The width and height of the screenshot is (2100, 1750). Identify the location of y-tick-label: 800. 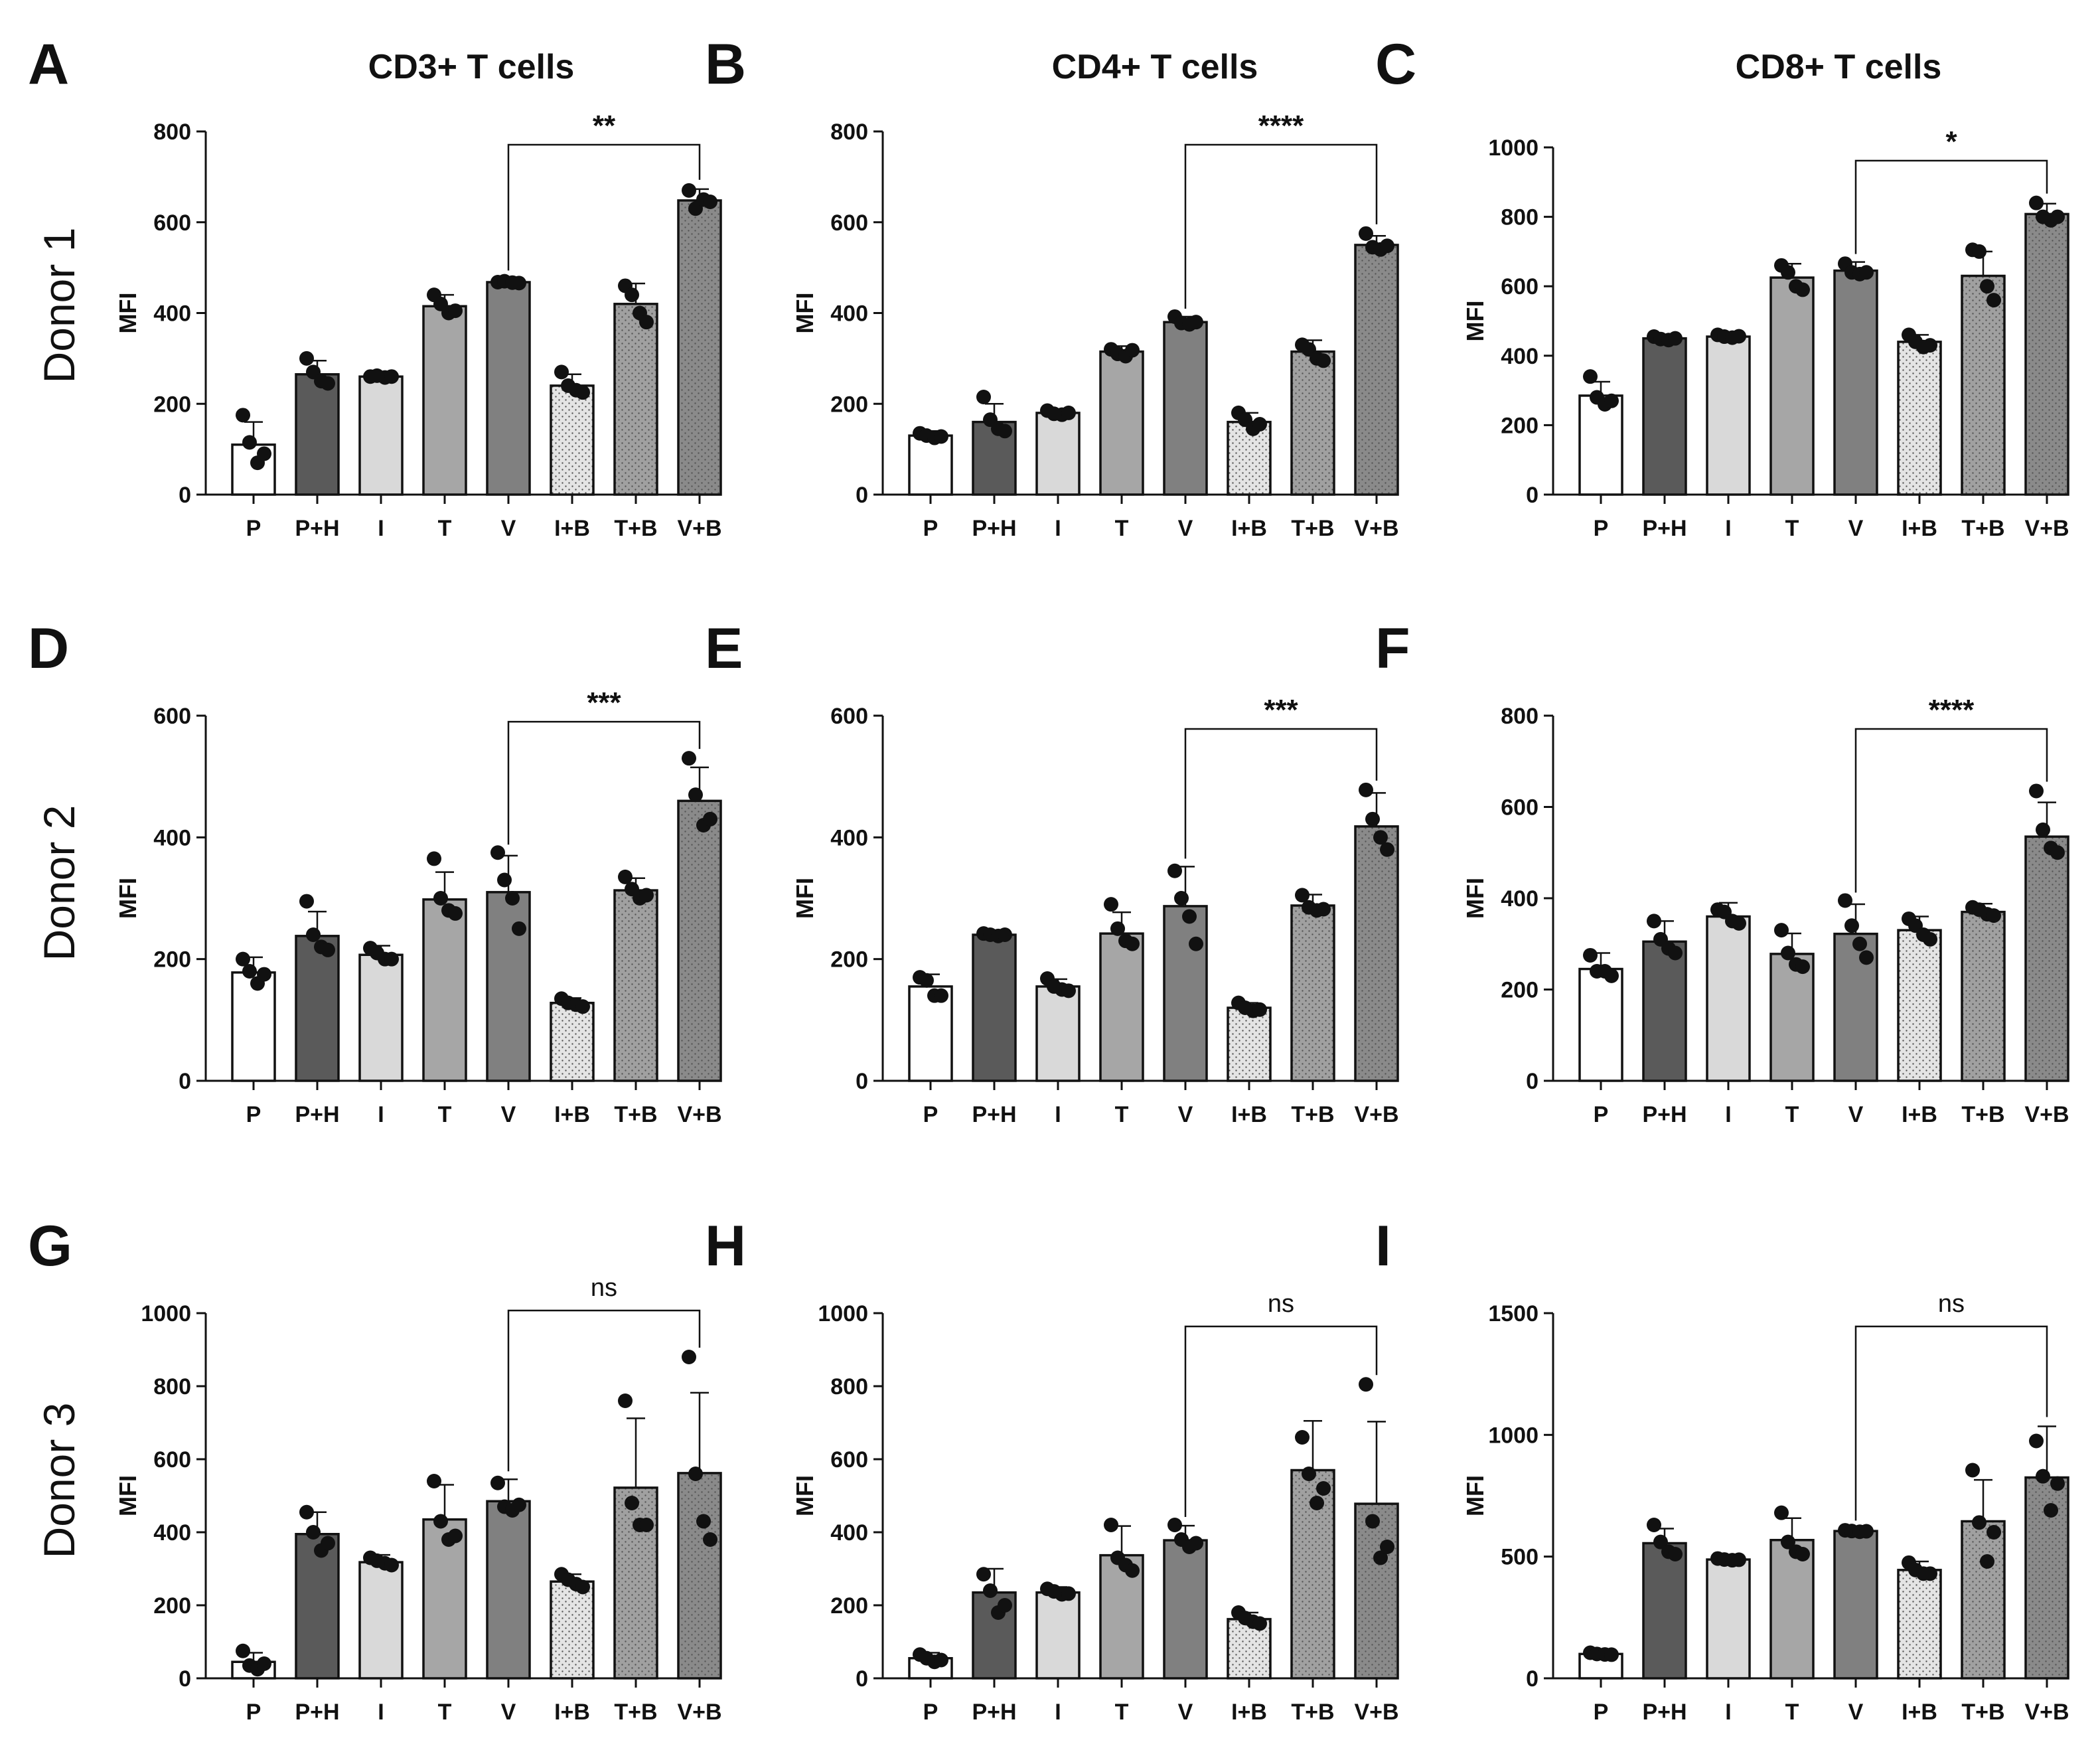
(172, 1386).